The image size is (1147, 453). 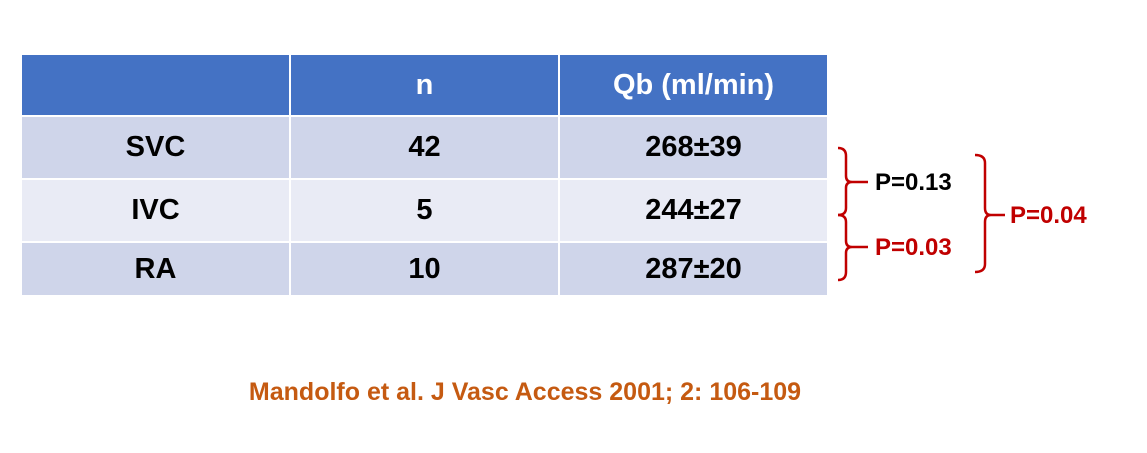 What do you see at coordinates (693, 85) in the screenshot?
I see `header-cell: Qb (ml/min)` at bounding box center [693, 85].